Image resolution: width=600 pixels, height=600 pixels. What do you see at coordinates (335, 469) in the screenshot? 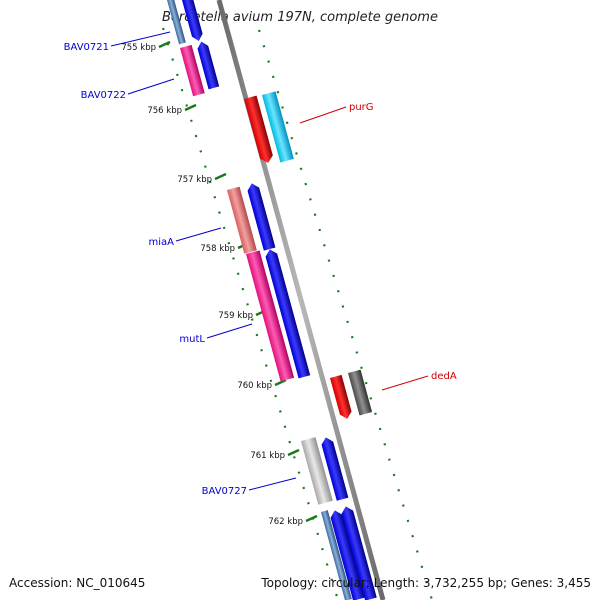
I see `cds-feature-bav0727-blue` at bounding box center [335, 469].